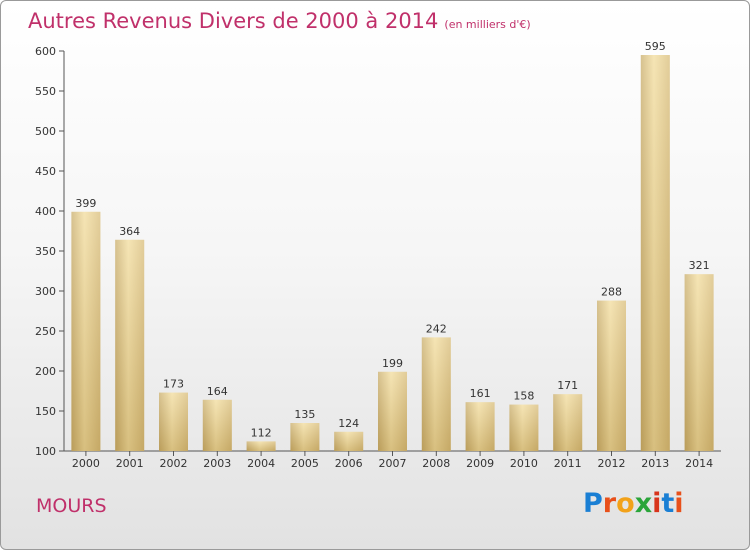 The image size is (750, 550). What do you see at coordinates (45, 251) in the screenshot?
I see `y-tick-label: 350` at bounding box center [45, 251].